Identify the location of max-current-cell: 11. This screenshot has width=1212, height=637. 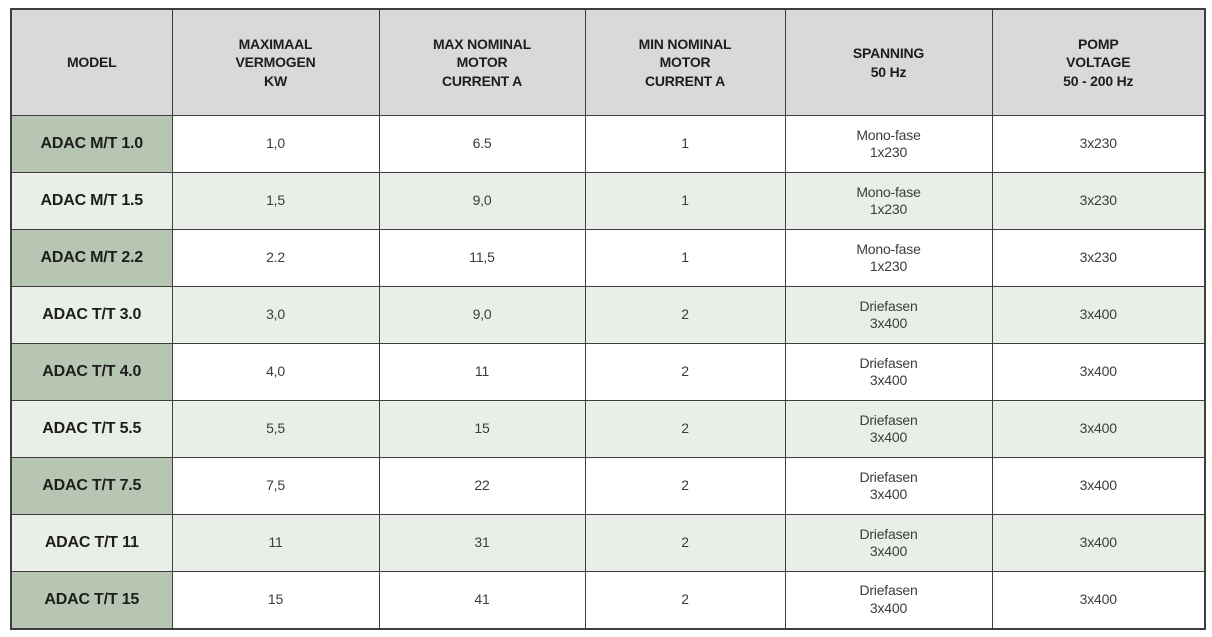
(482, 372).